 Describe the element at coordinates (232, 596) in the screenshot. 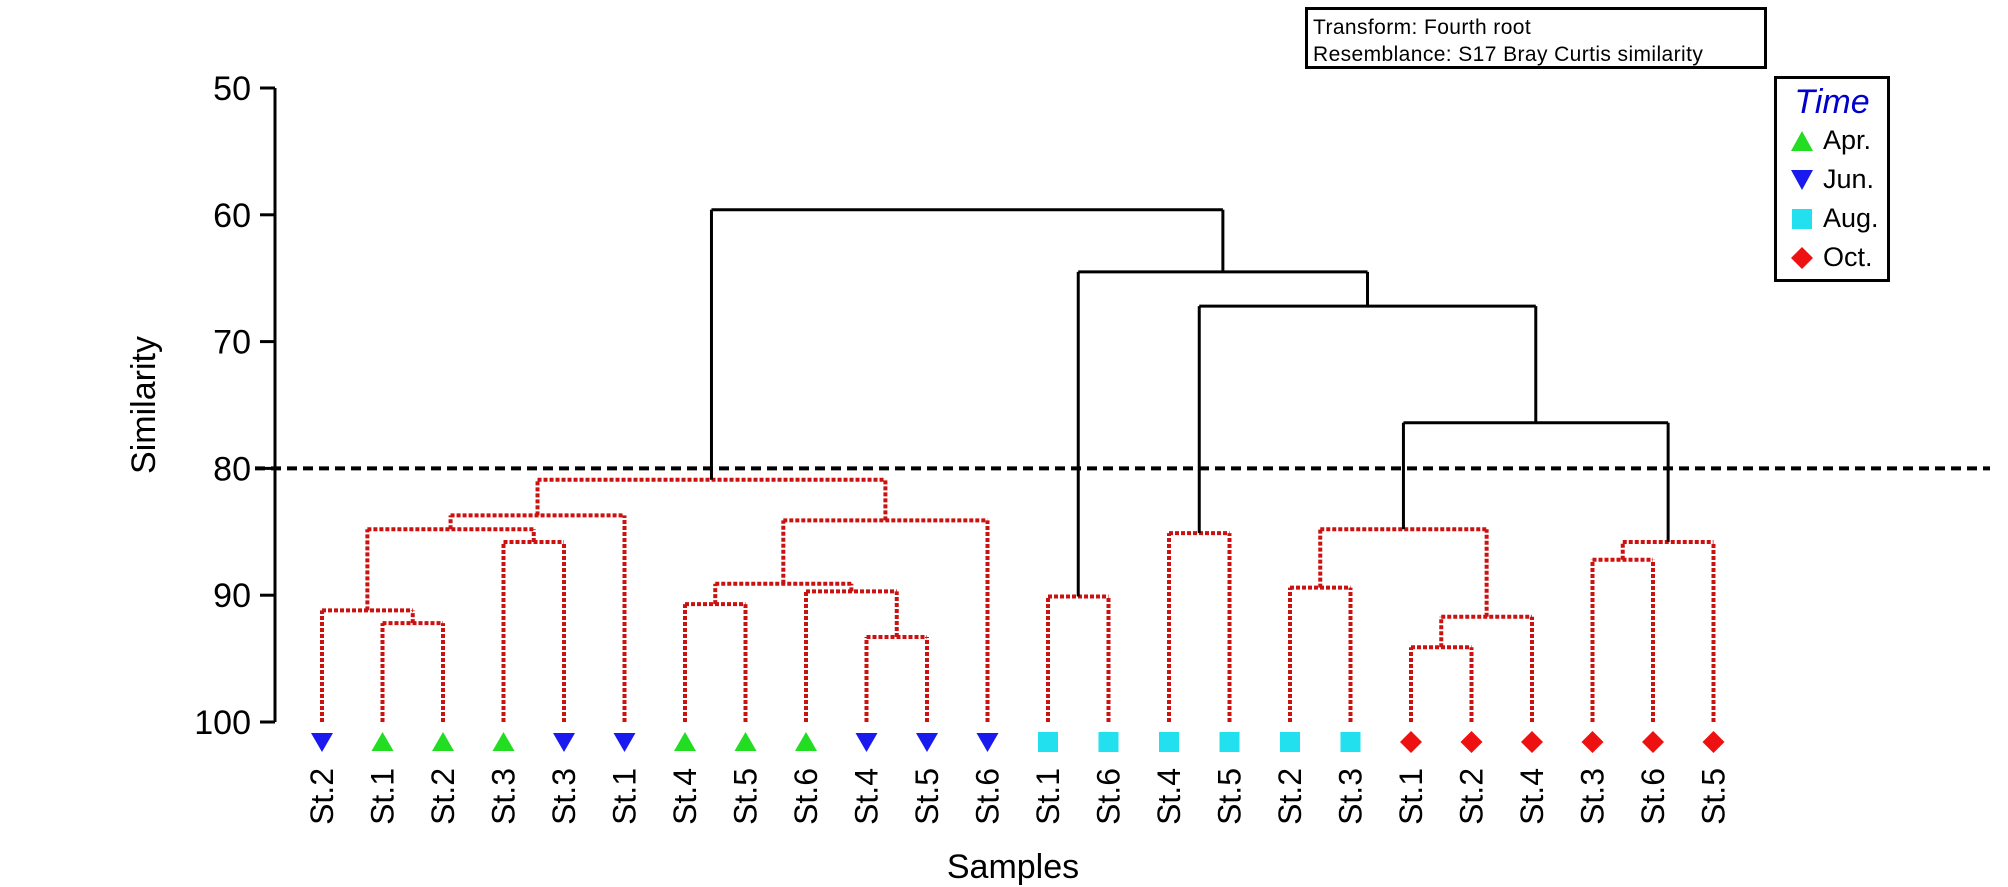

I see `y-tick-label: 90` at that location.